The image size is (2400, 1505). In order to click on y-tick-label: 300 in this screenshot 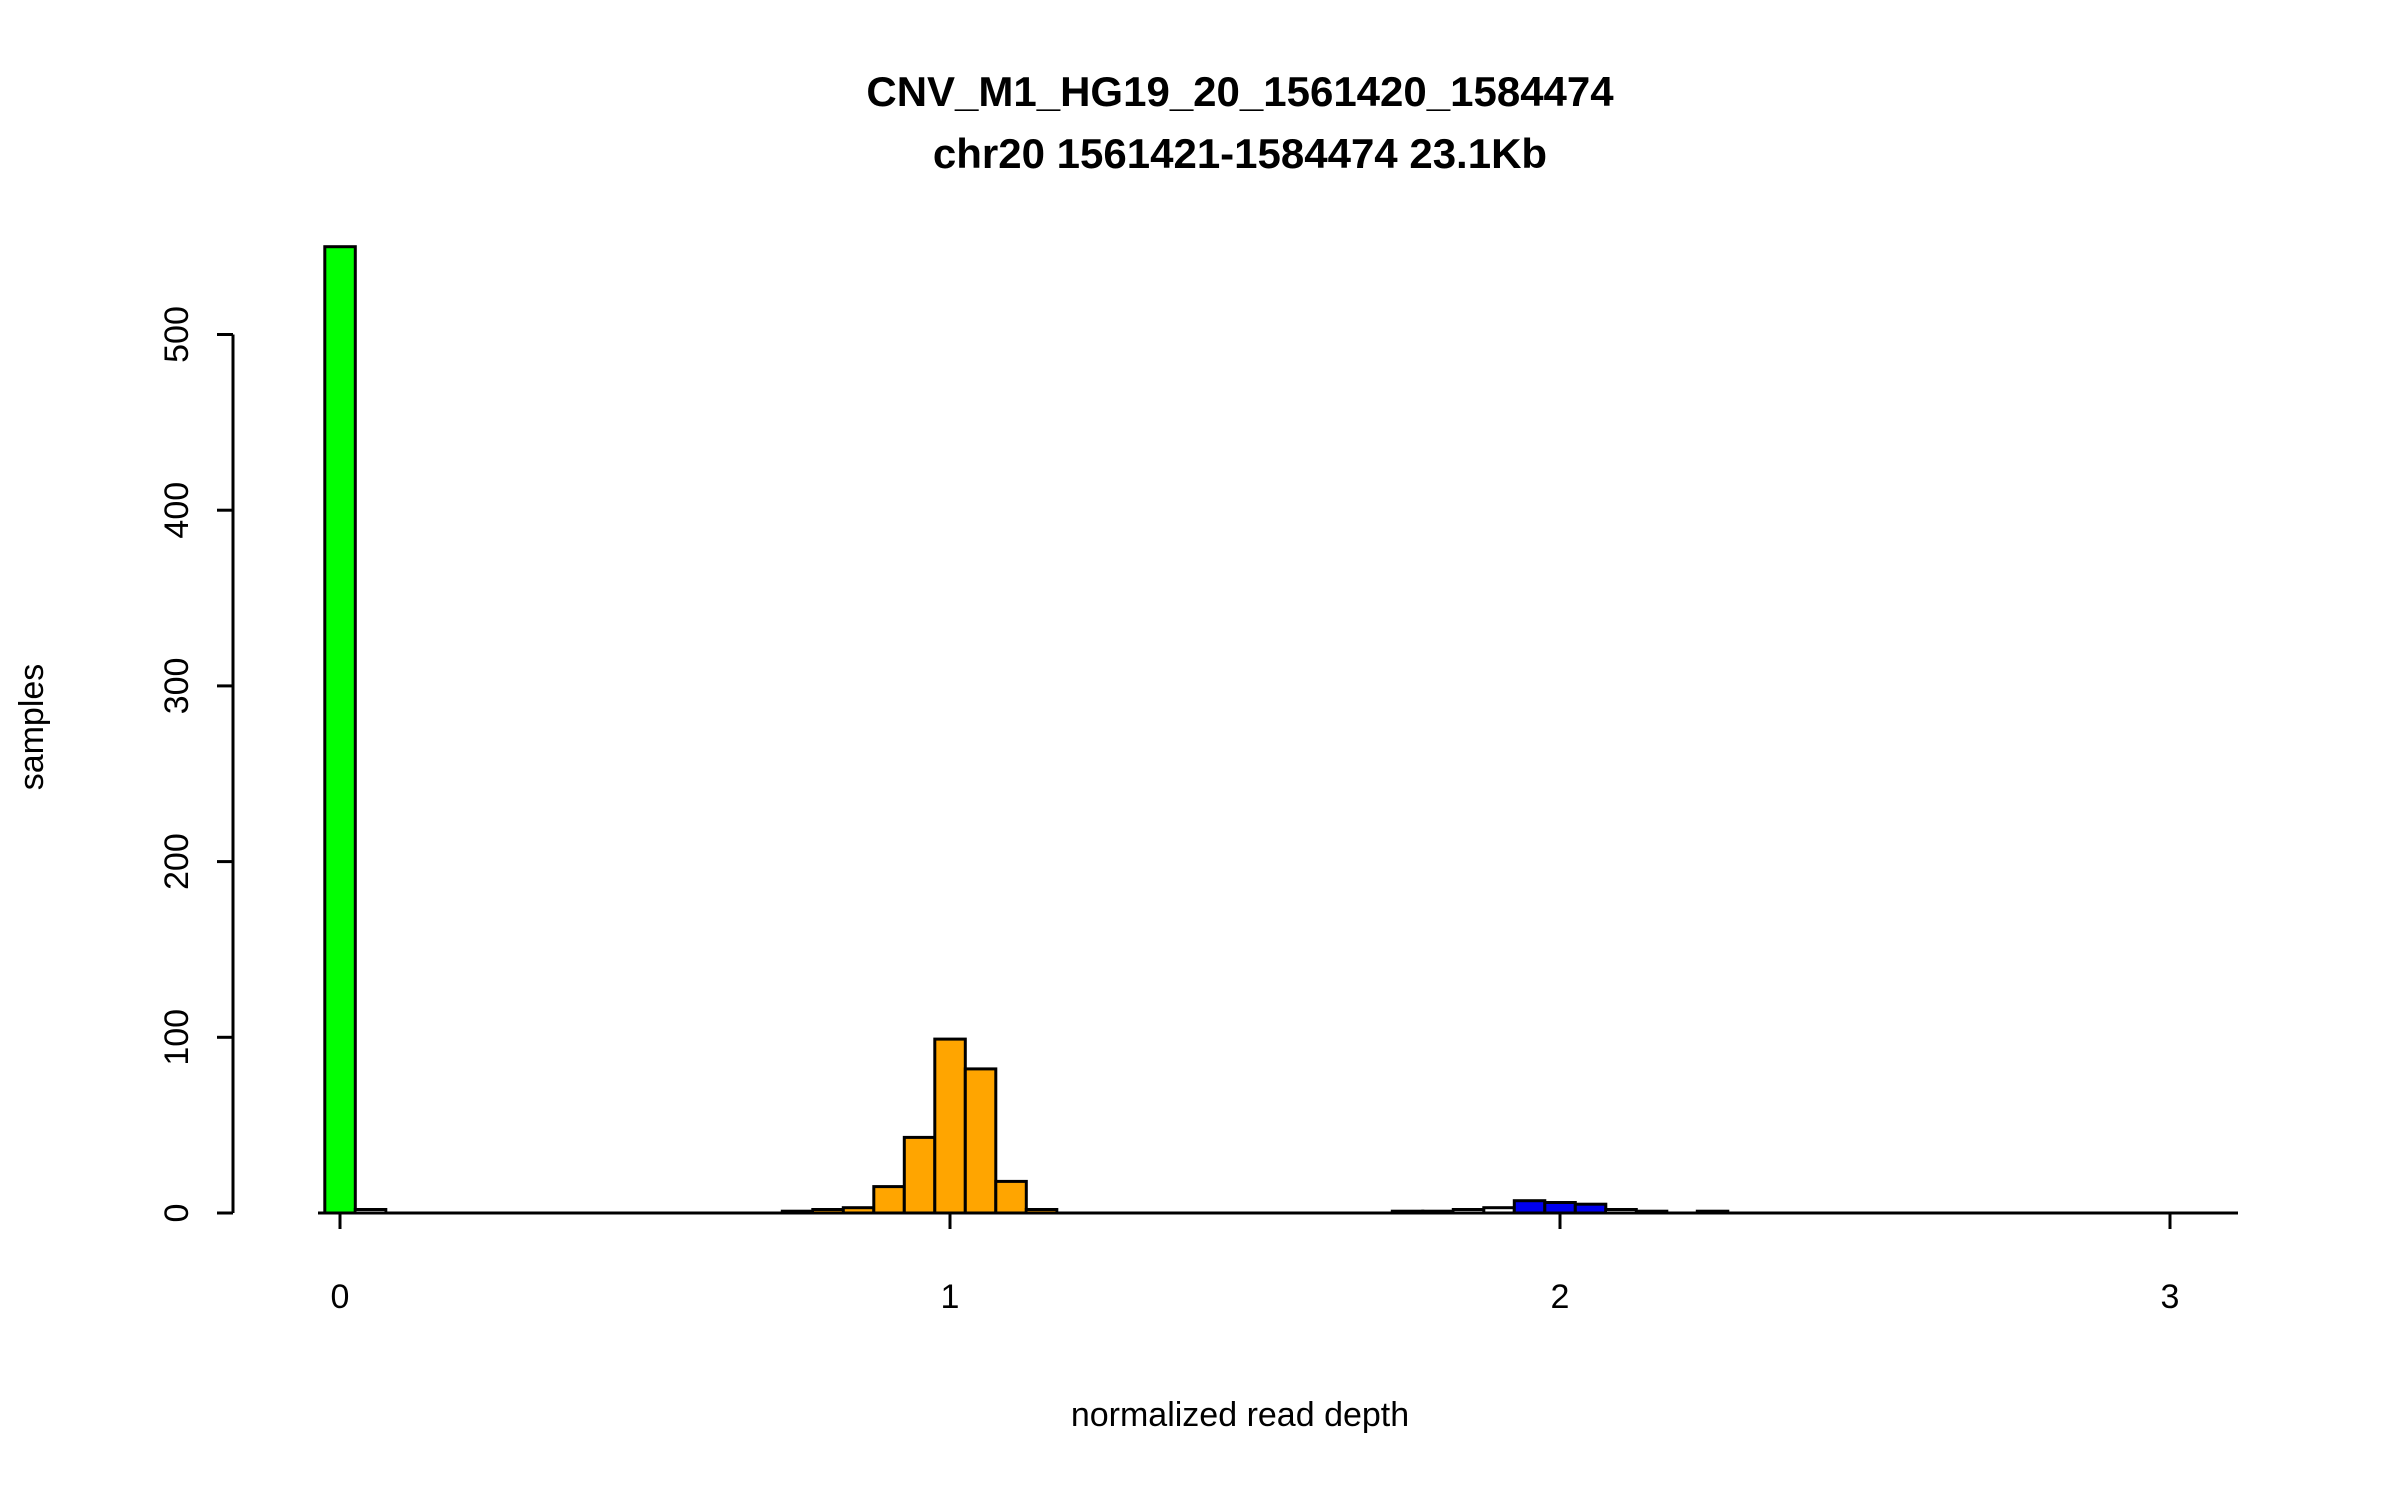, I will do `click(177, 686)`.